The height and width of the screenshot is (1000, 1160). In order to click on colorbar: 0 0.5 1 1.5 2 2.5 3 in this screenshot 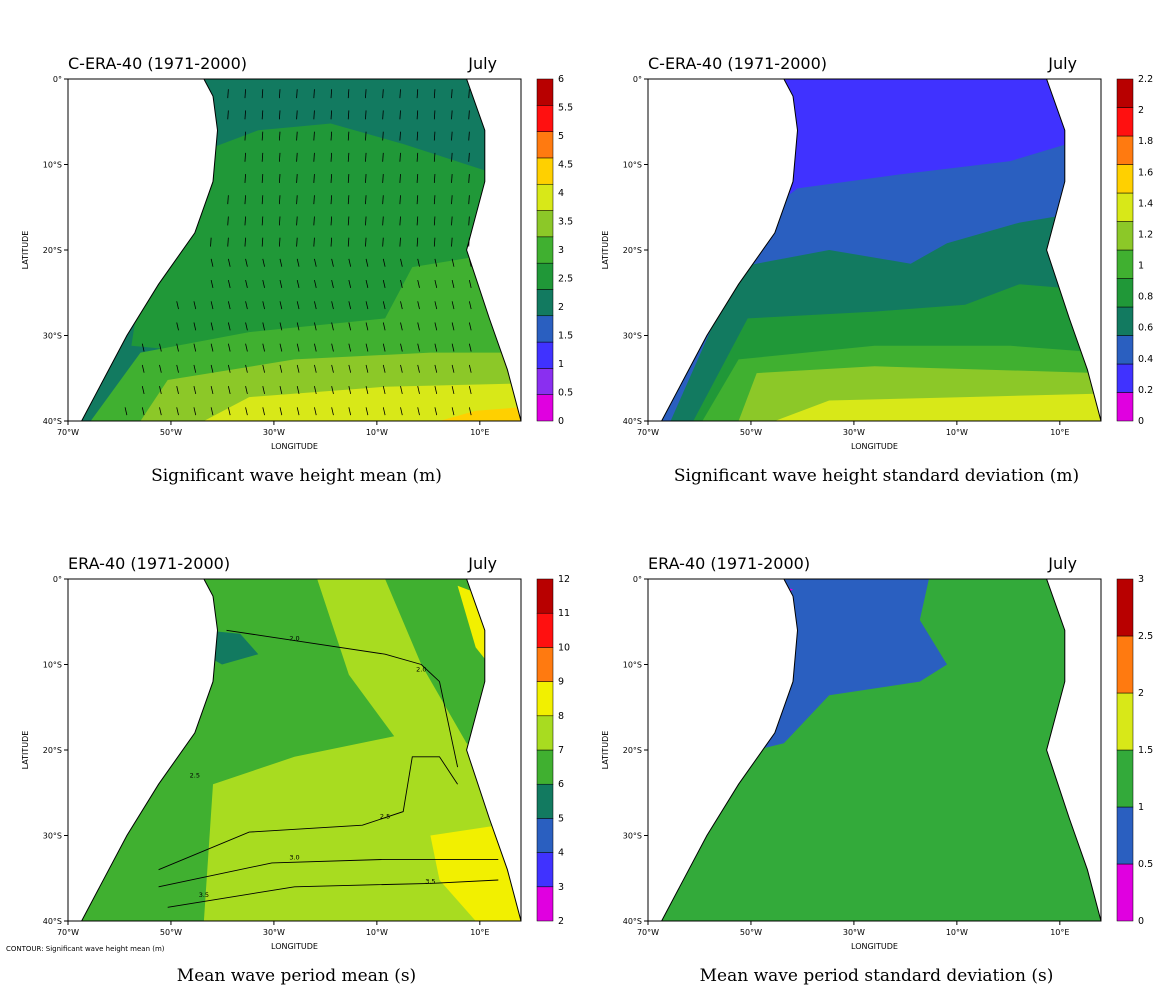, I will do `click(1134, 750)`.